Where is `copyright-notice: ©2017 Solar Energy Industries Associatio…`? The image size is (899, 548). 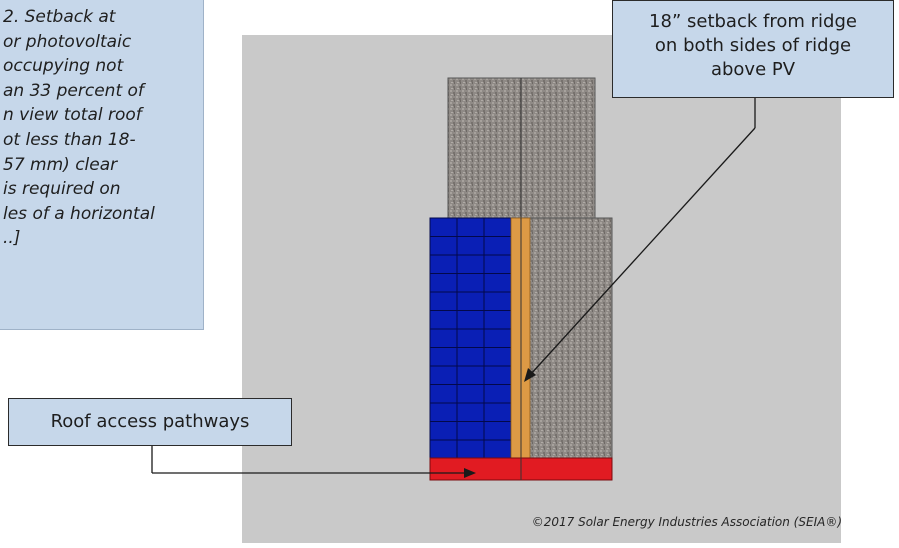 copyright-notice: ©2017 Solar Energy Industries Associatio… is located at coordinates (686, 522).